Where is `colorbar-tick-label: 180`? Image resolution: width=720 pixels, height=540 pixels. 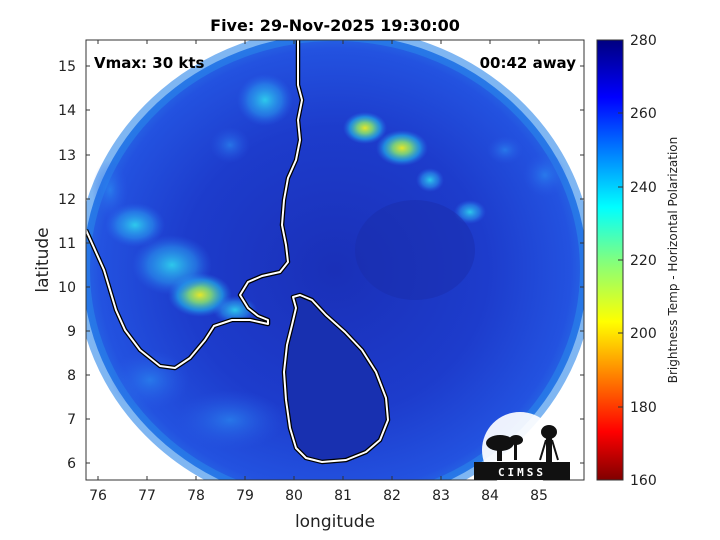
colorbar-tick-label: 180 is located at coordinates (643, 408).